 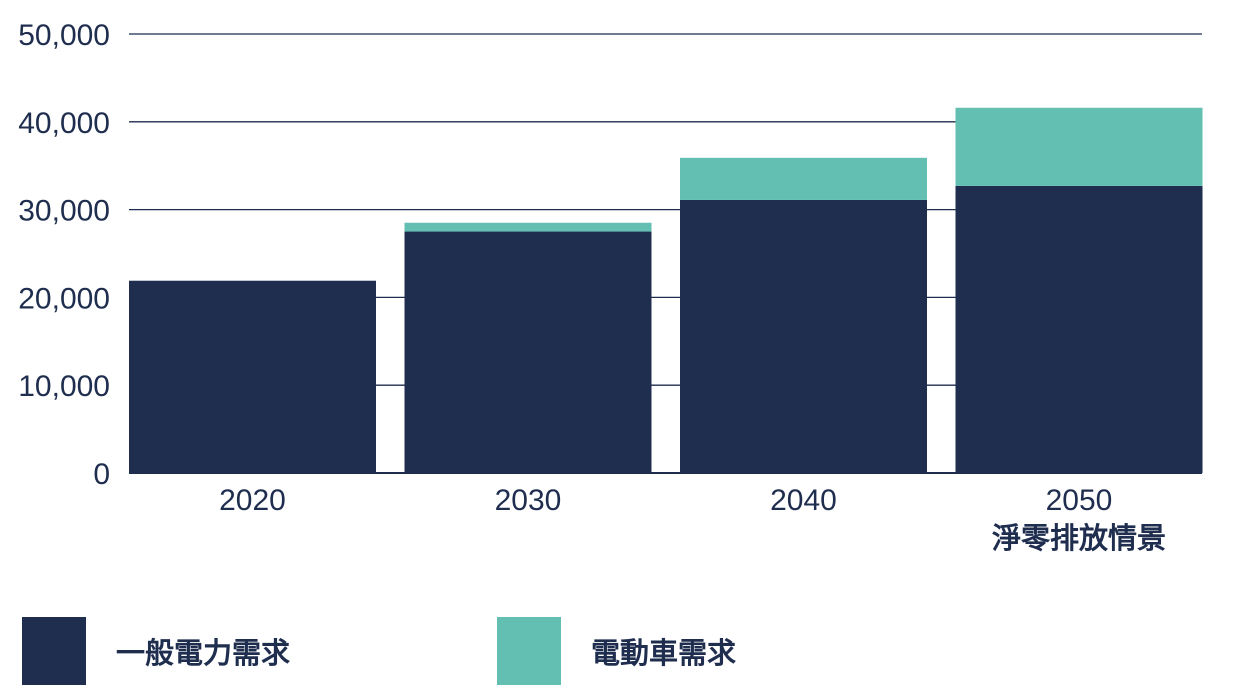 What do you see at coordinates (664, 653) in the screenshot?
I see `legend-label-ev: 電動車需求` at bounding box center [664, 653].